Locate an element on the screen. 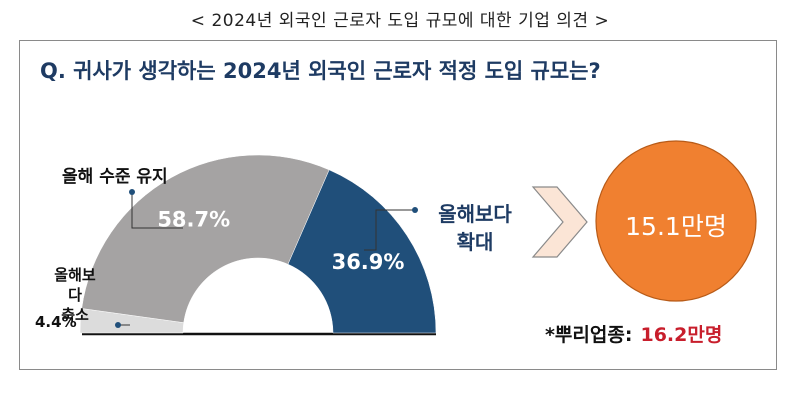 The image size is (800, 402). leader-dot-reduce is located at coordinates (118, 325).